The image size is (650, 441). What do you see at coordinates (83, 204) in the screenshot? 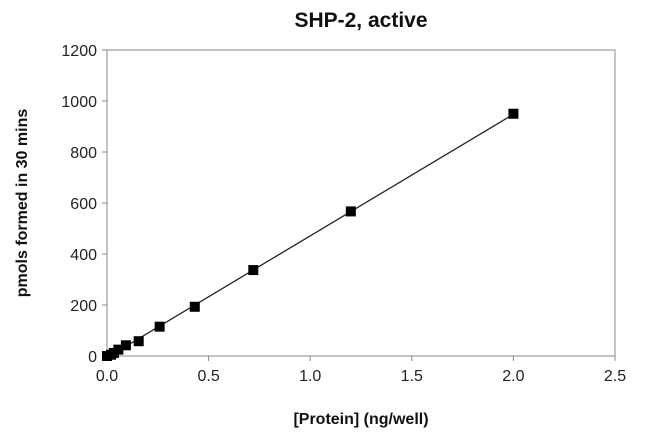
I see `y-tick-label: 600` at bounding box center [83, 204].